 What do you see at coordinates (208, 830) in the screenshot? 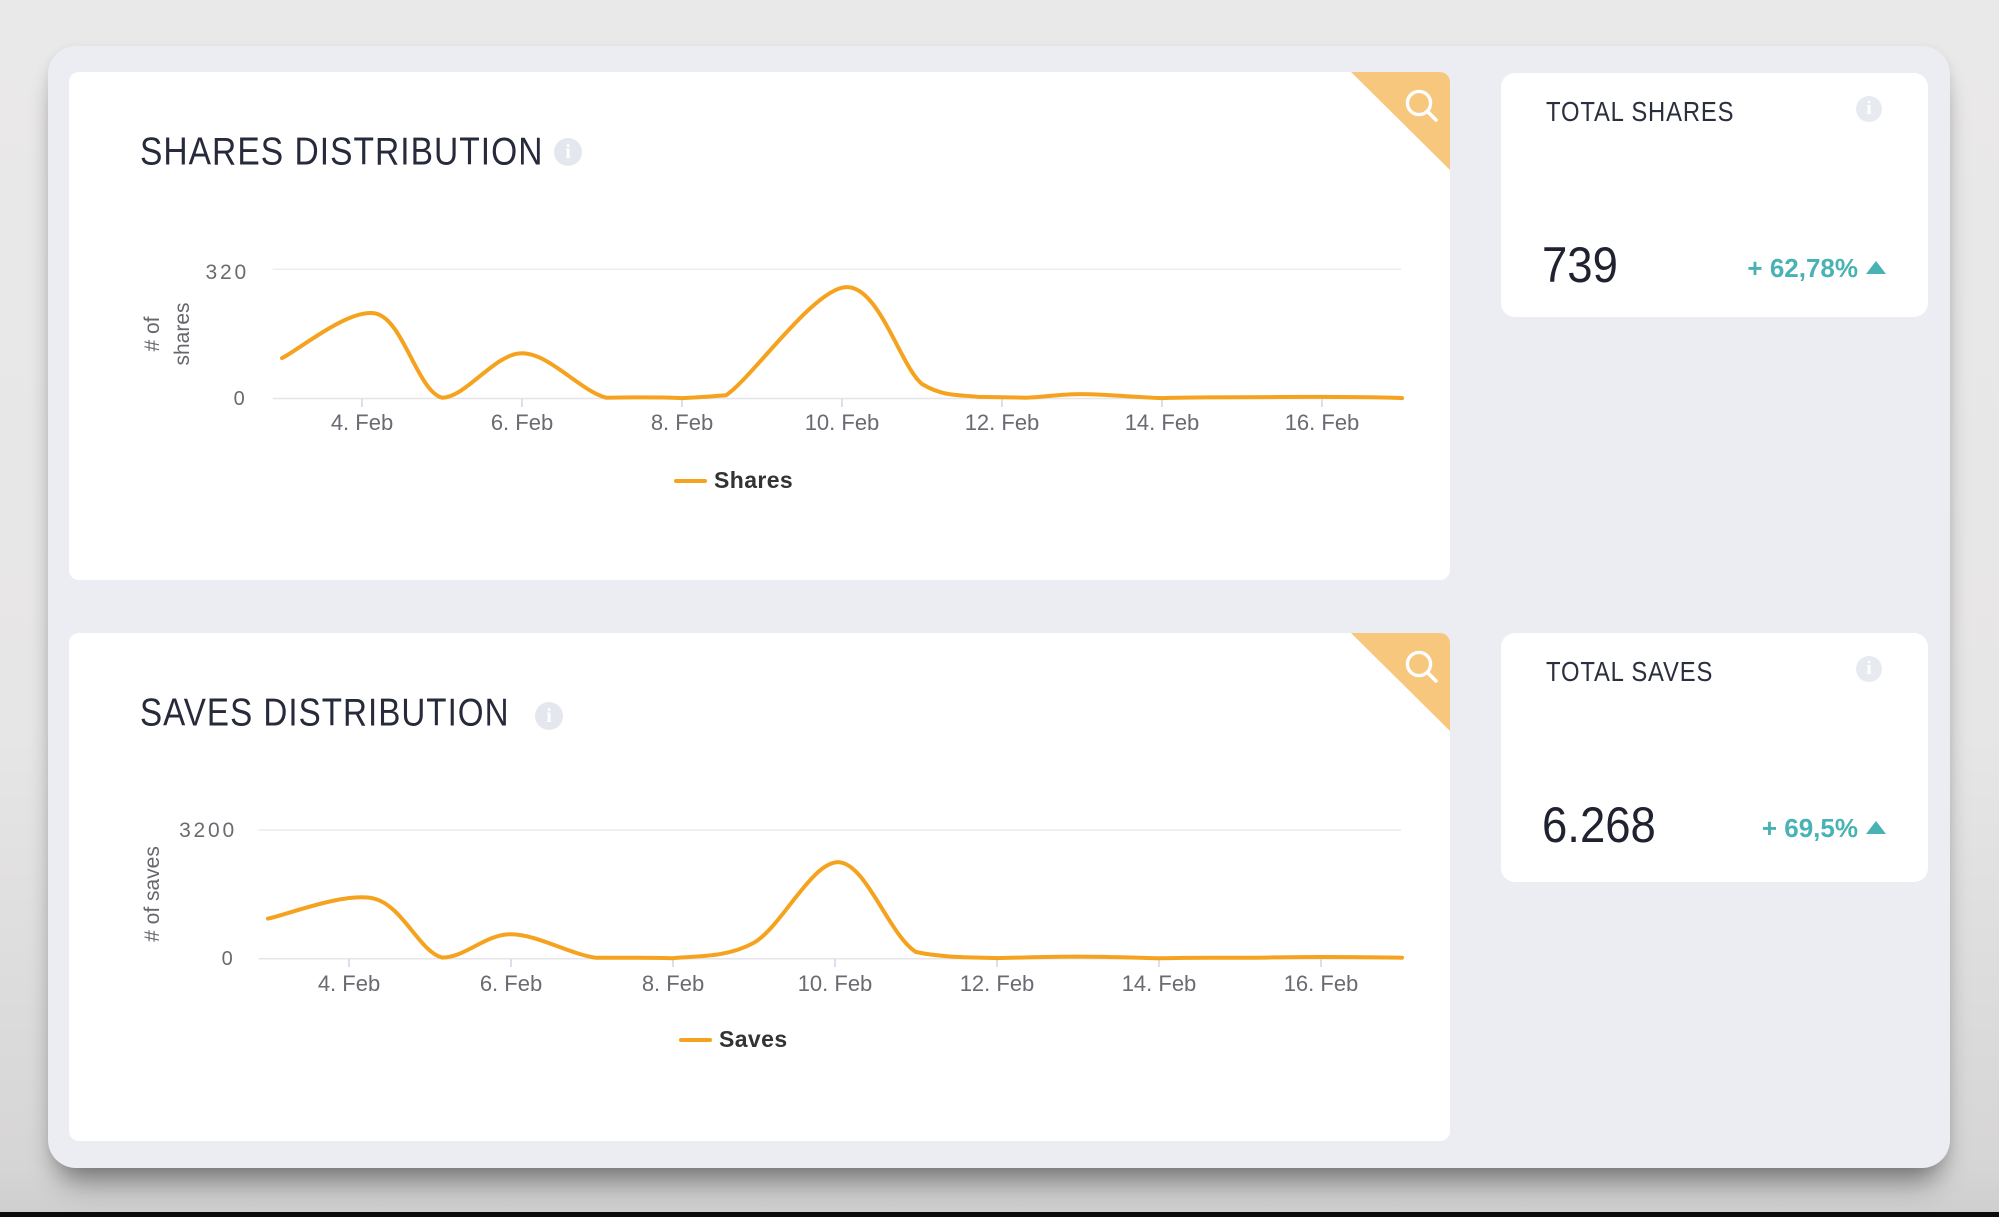
I see `svg-text: 3200` at bounding box center [208, 830].